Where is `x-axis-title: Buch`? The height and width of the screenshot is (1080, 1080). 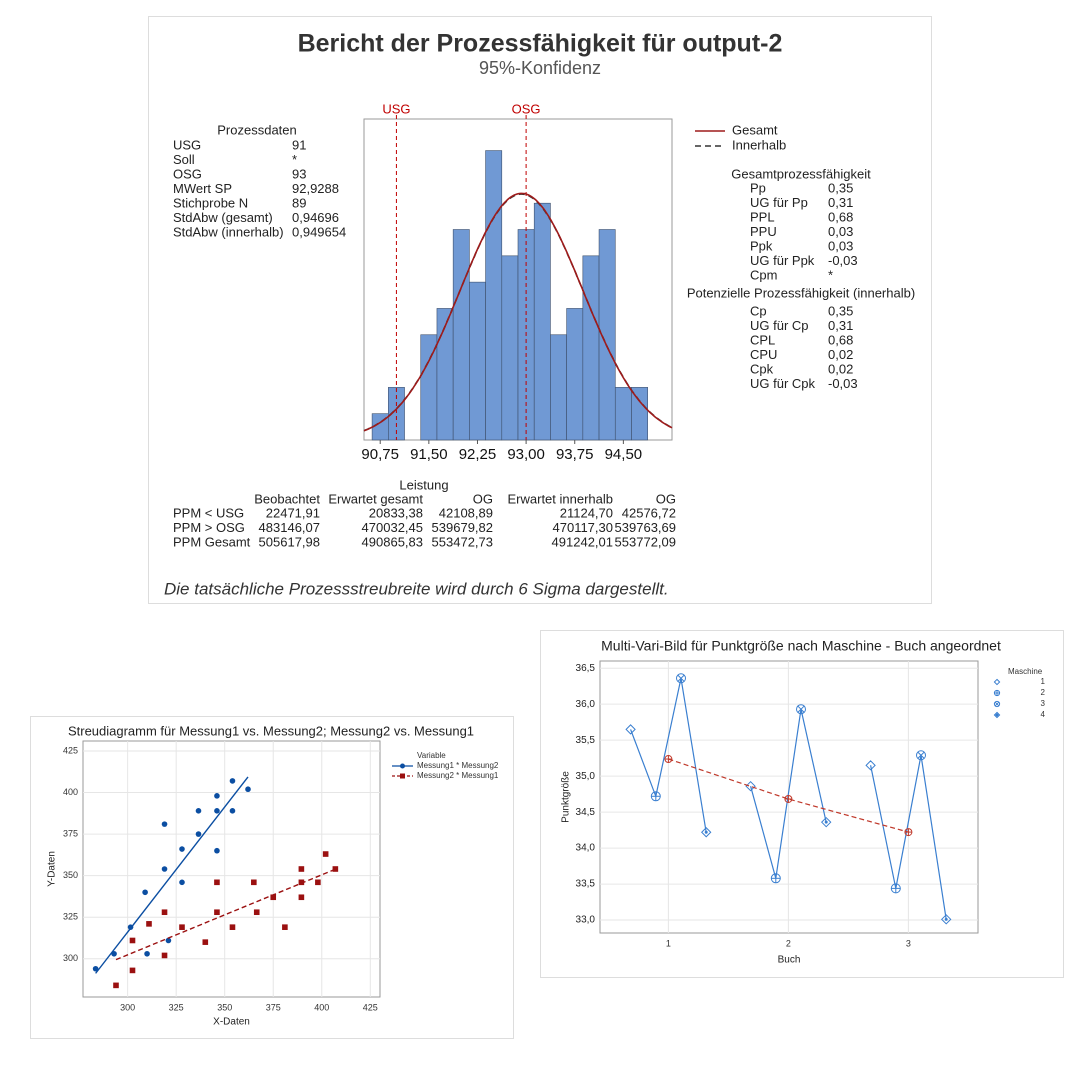
x-axis-title: Buch is located at coordinates (789, 960).